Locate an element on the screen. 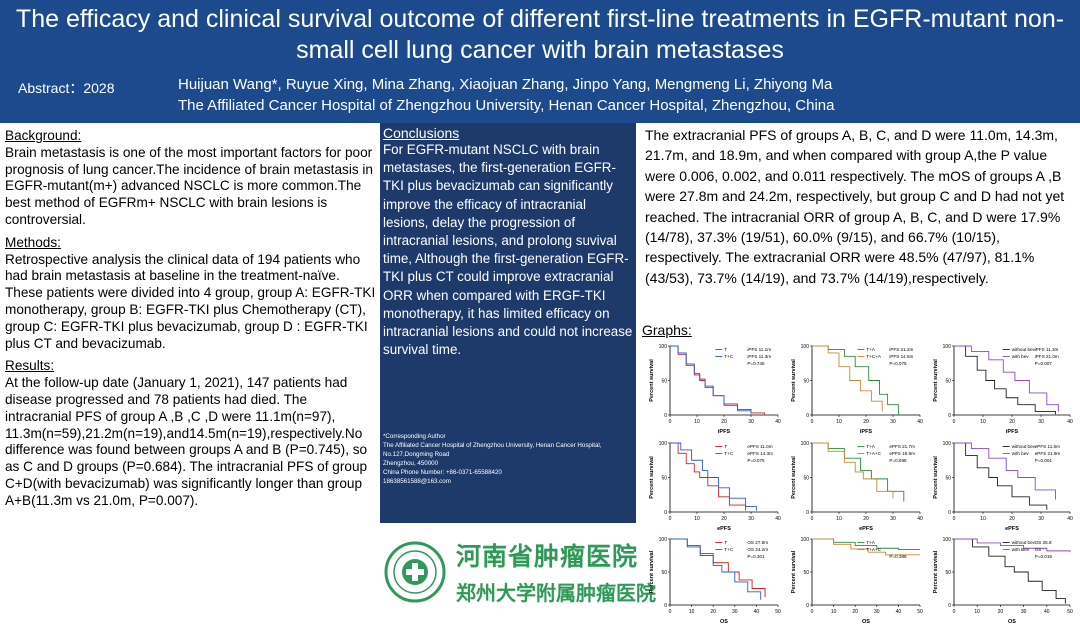  contact-line: No.127,Dongming Road is located at coordinates (416, 454).